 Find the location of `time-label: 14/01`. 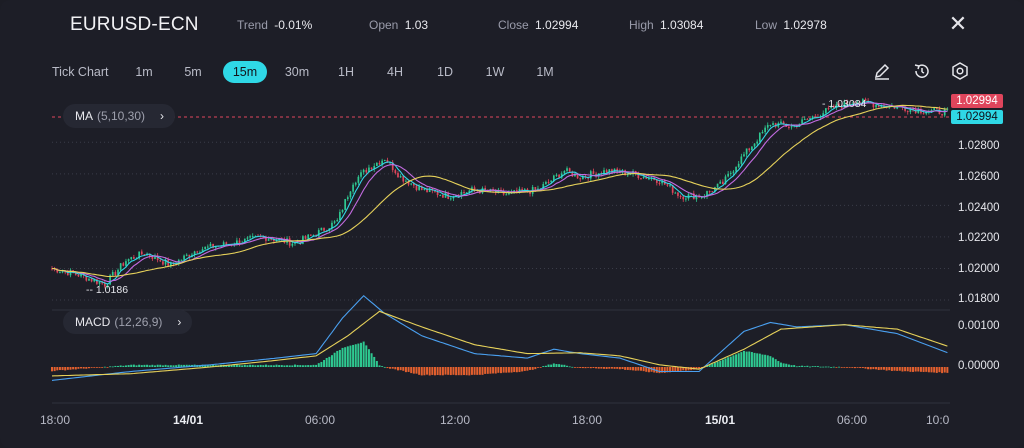

time-label: 14/01 is located at coordinates (188, 420).